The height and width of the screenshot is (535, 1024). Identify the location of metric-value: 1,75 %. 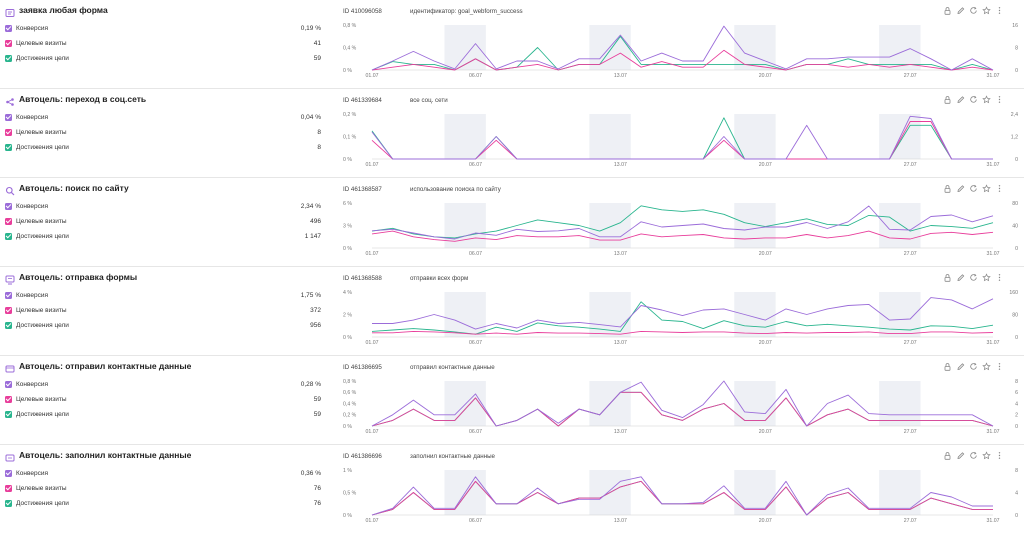
(310, 295).